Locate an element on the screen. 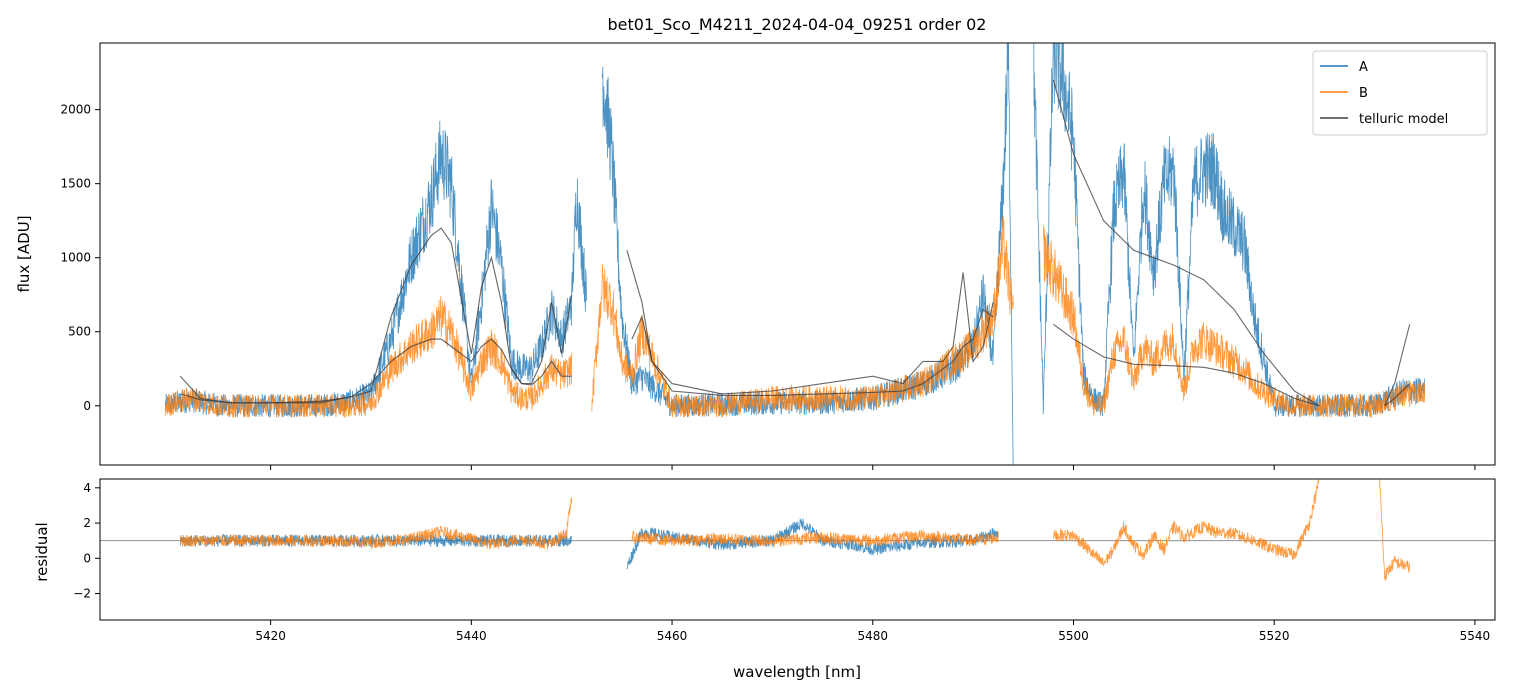 This screenshot has width=1514, height=696. flux-y-ticks: 0 500 1000 1500 2000 is located at coordinates (80, 258).